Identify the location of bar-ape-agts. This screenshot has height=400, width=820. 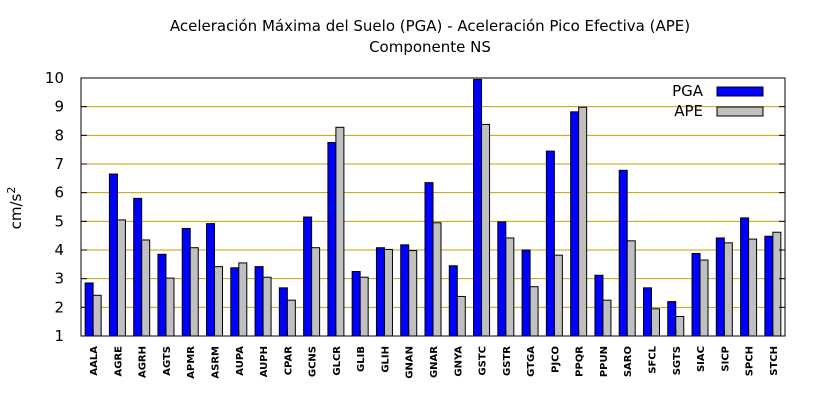
(170, 307).